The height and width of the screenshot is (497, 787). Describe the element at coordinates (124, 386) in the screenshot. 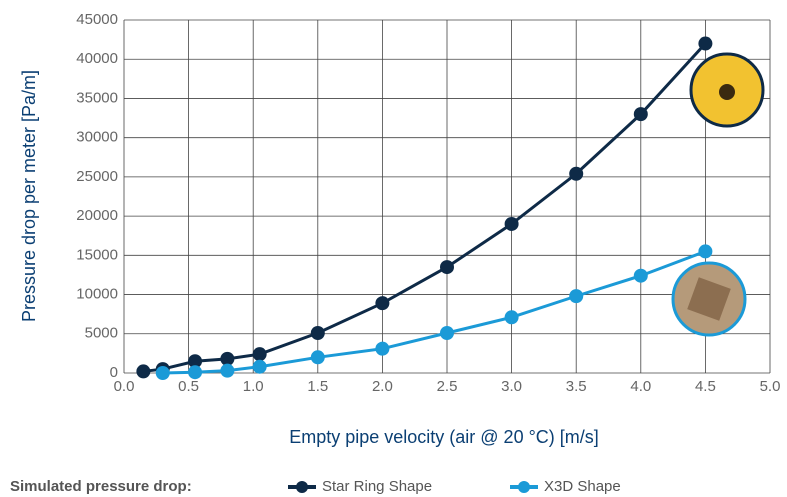

I see `x-tick-label: 0.0` at that location.